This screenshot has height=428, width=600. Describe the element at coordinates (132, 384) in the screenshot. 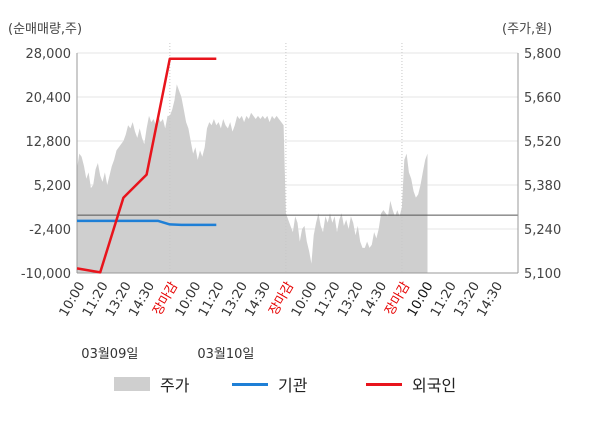

I see `legend-swatch-price` at that location.